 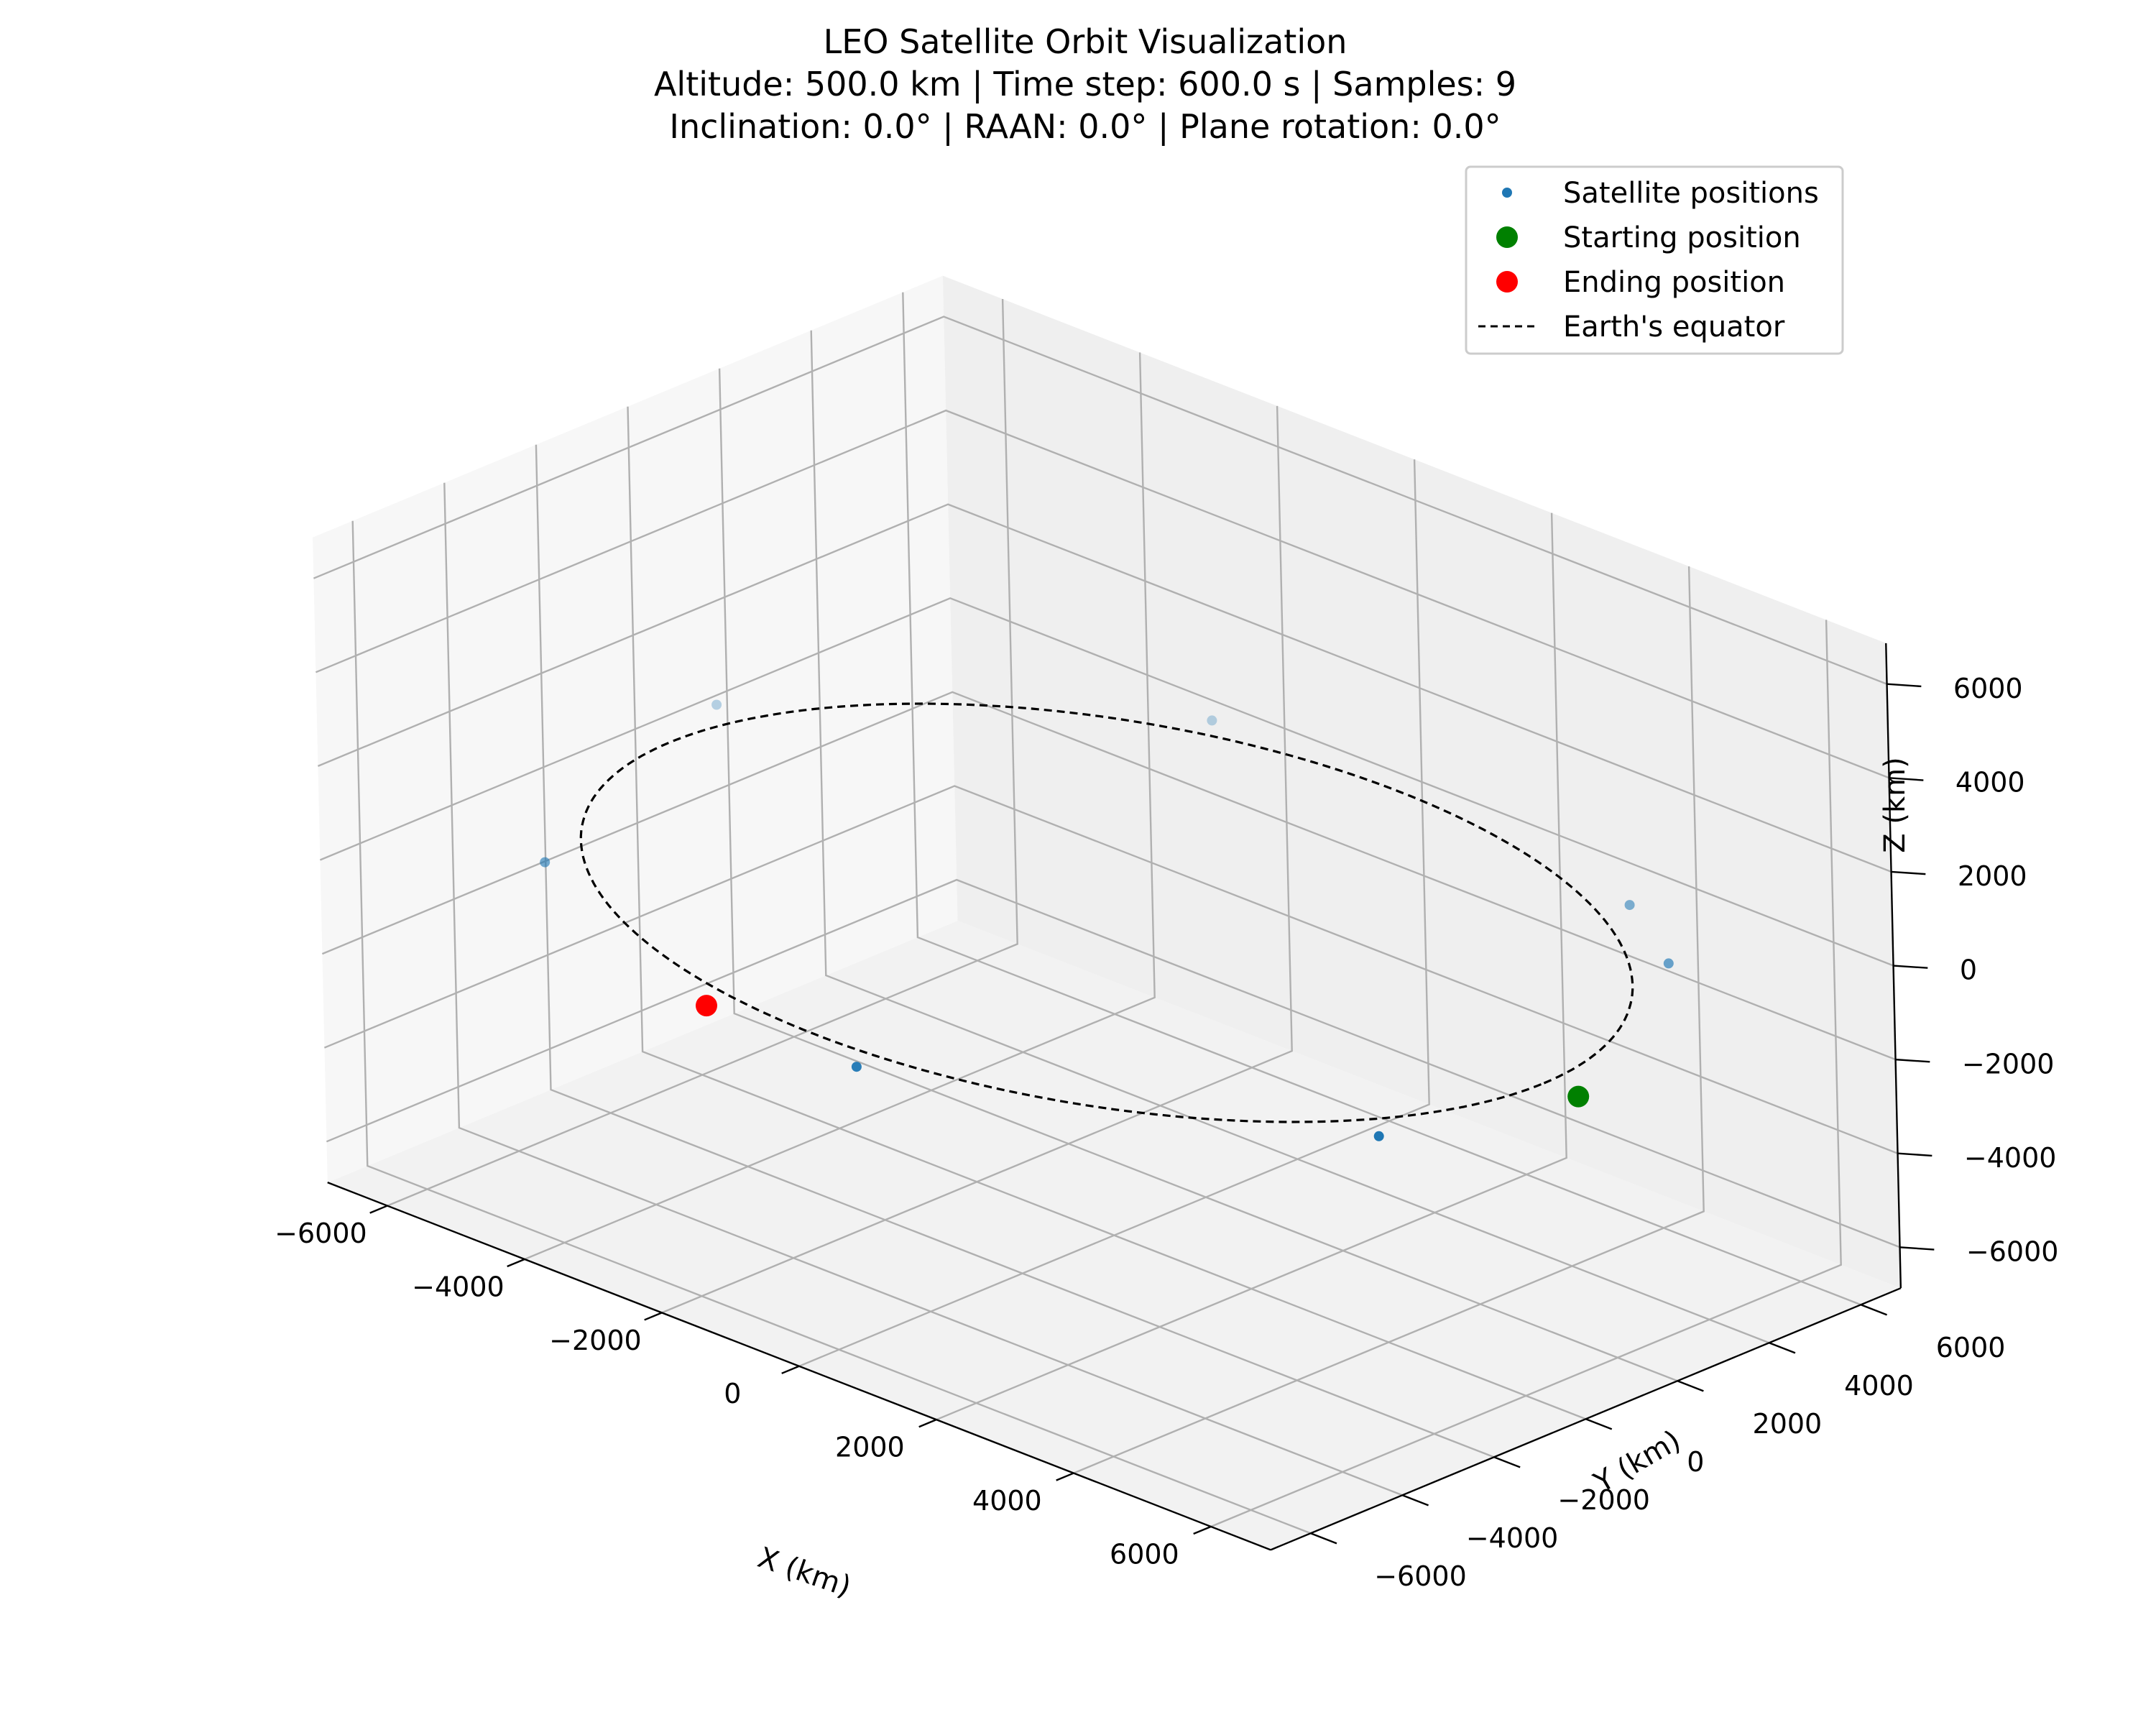 What do you see at coordinates (1695, 1462) in the screenshot?
I see `y-tick-label: 0` at bounding box center [1695, 1462].